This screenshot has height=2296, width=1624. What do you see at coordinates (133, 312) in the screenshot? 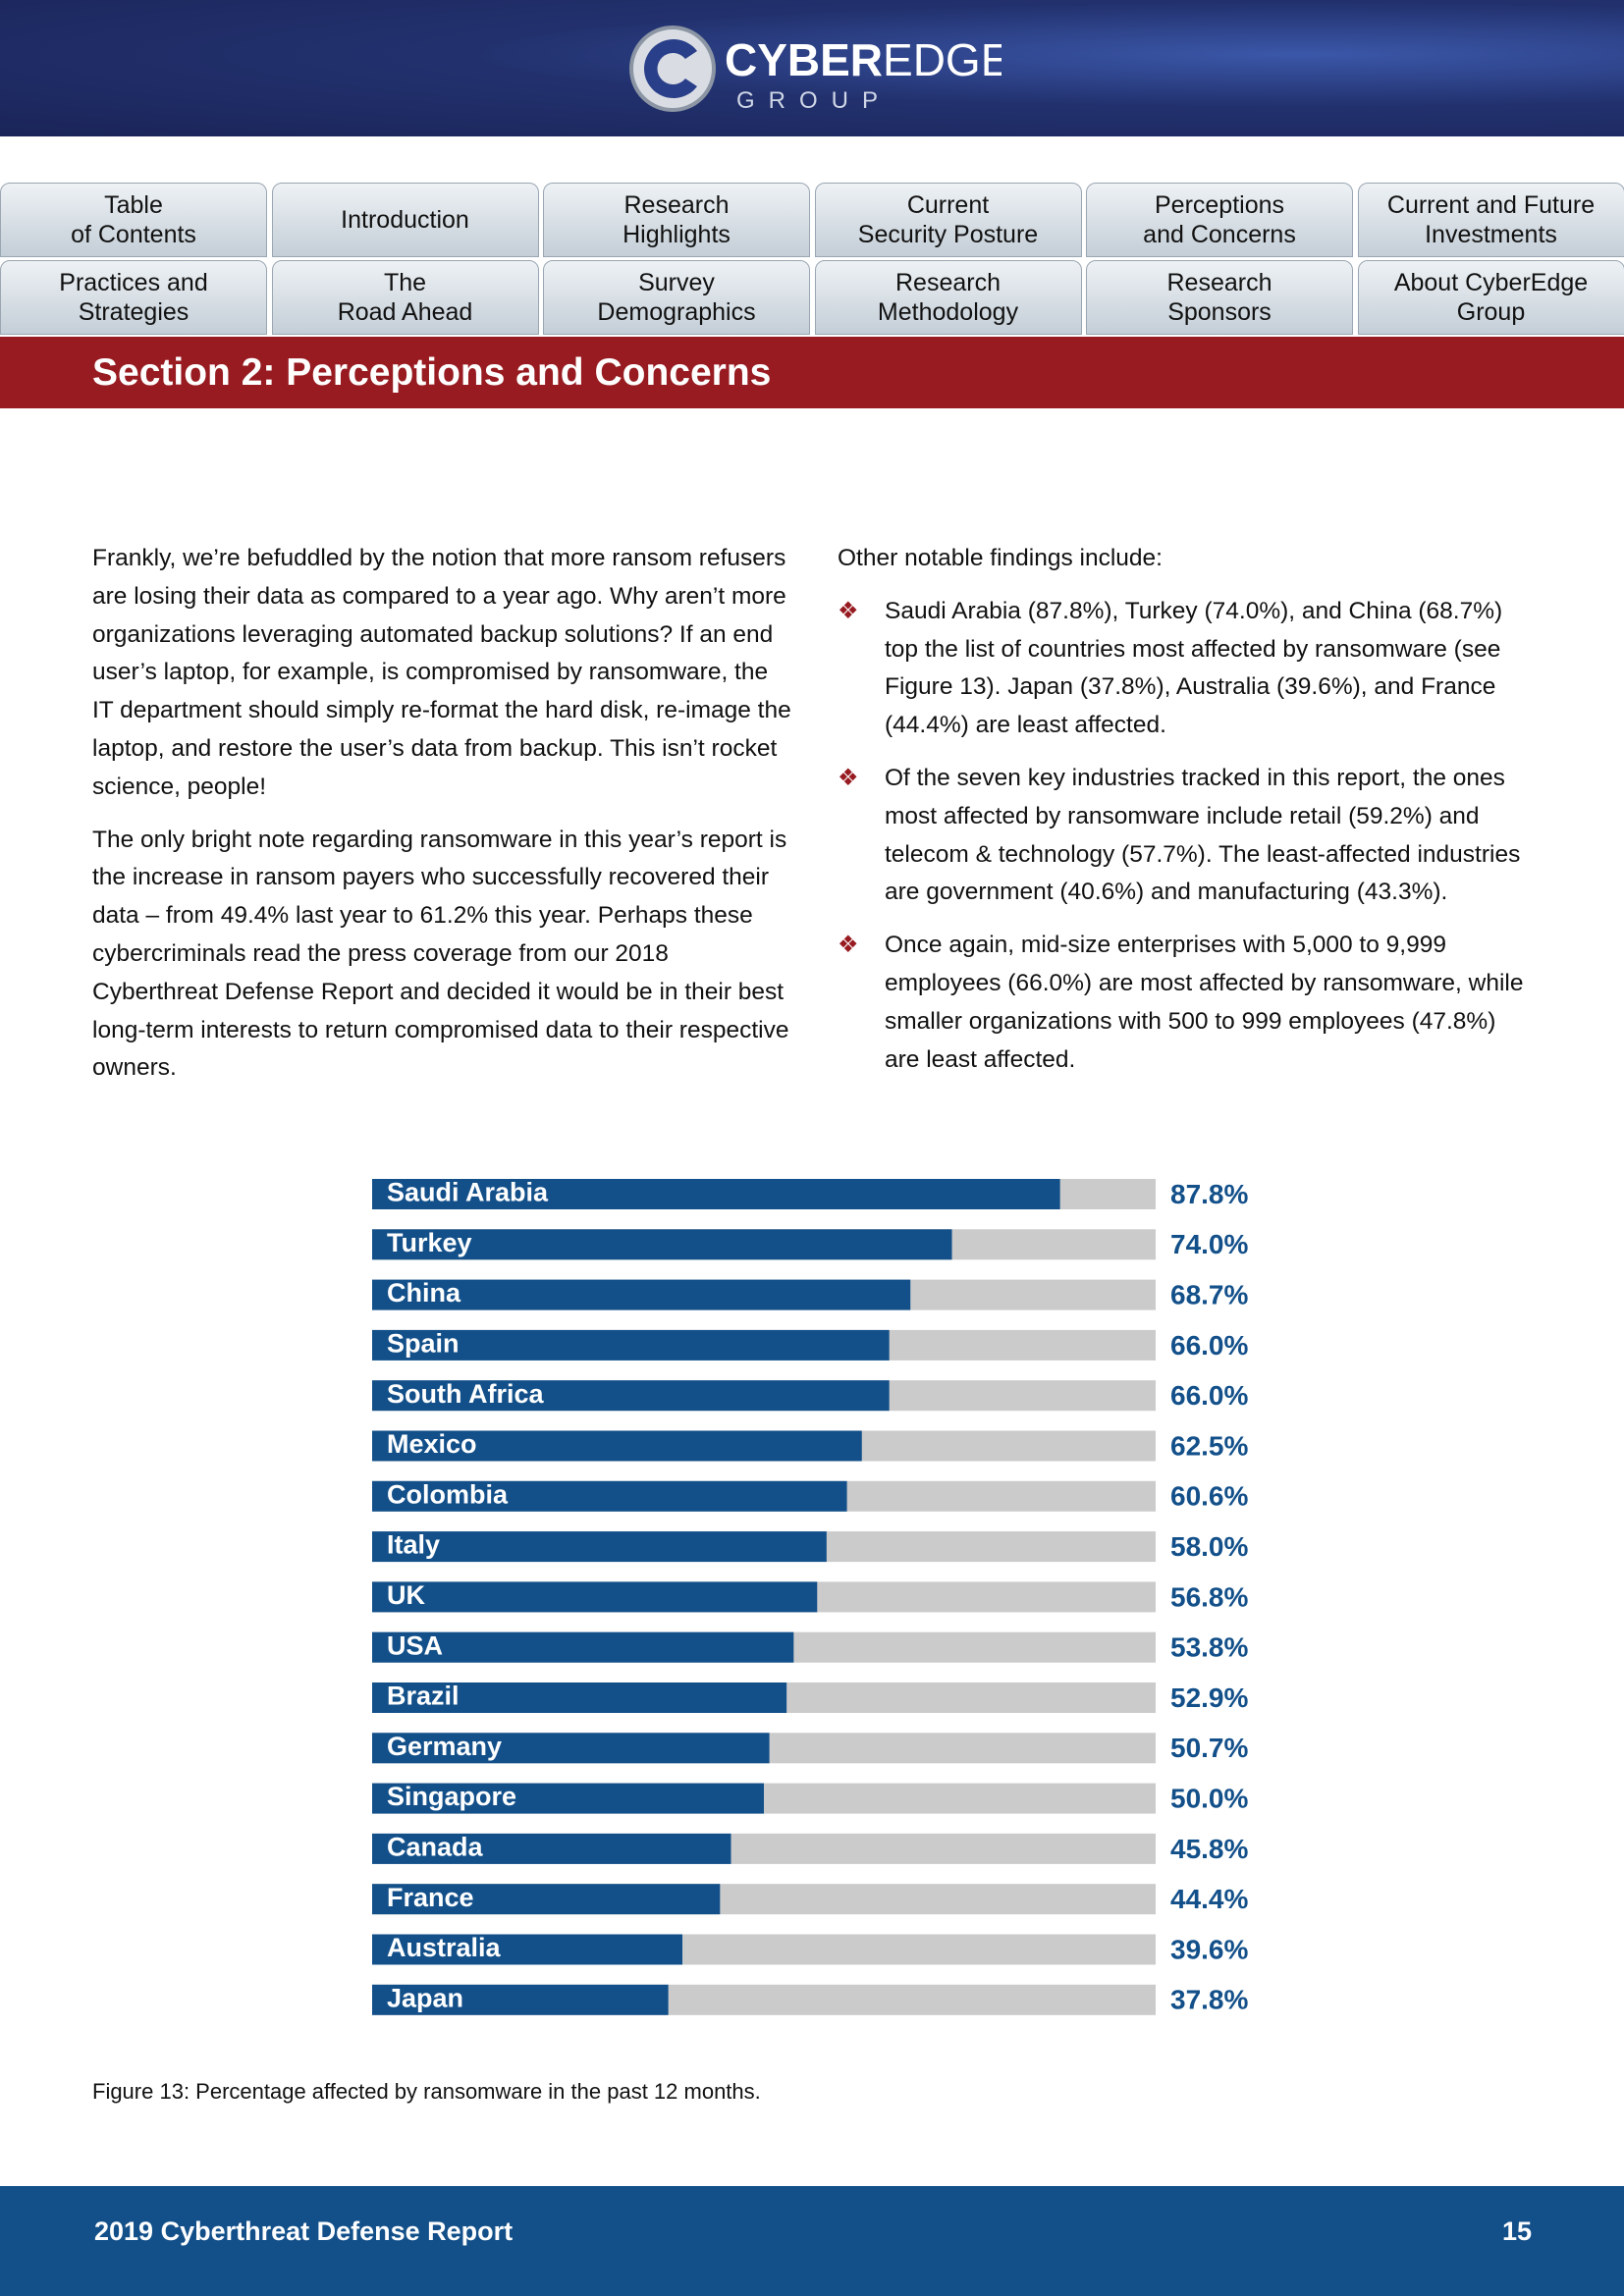
I see `nav-tab-line: Strategies` at bounding box center [133, 312].